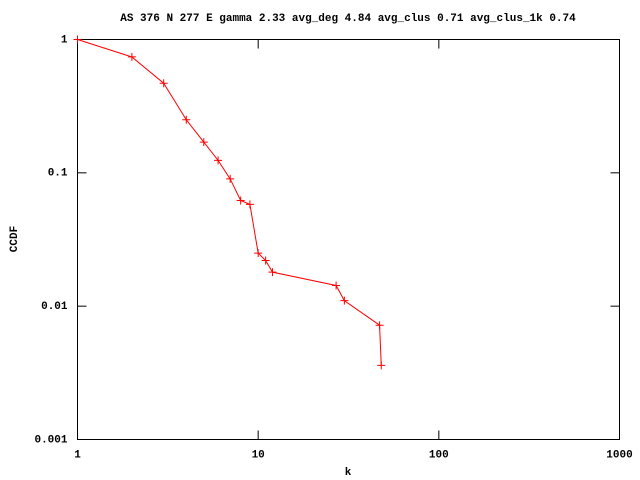  Describe the element at coordinates (58, 174) in the screenshot. I see `y-tick-label: 0.1` at that location.